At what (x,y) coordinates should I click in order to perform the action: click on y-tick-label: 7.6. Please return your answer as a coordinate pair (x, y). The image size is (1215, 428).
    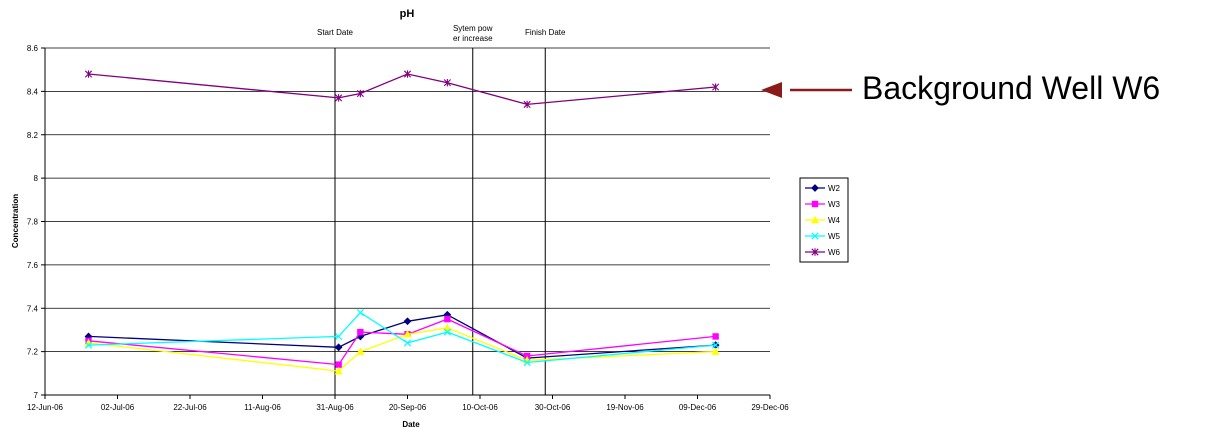
    Looking at the image, I should click on (33, 265).